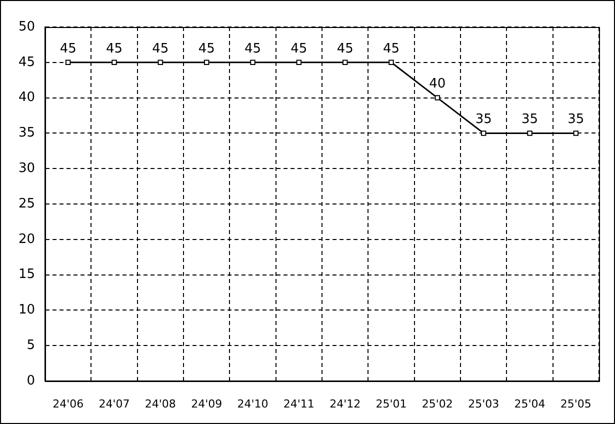  Describe the element at coordinates (26, 62) in the screenshot. I see `y-tick-label: 45` at that location.